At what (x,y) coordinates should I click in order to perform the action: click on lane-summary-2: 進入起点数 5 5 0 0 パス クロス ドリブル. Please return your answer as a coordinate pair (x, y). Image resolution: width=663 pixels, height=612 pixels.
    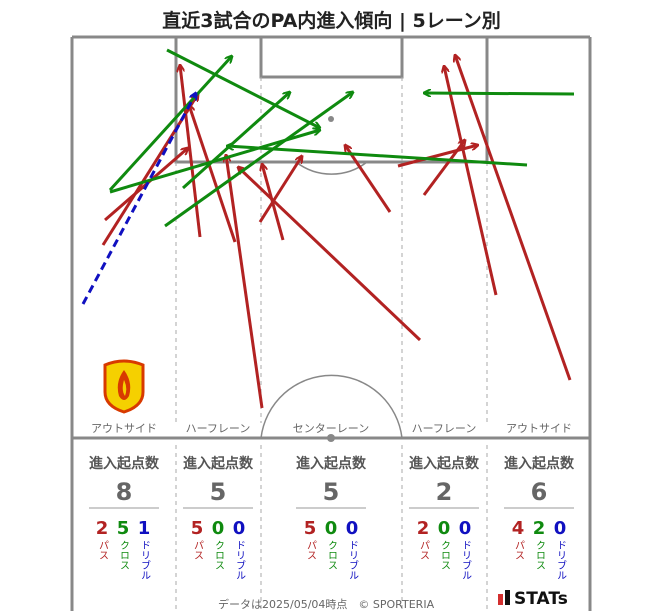
    Looking at the image, I should click on (331, 517).